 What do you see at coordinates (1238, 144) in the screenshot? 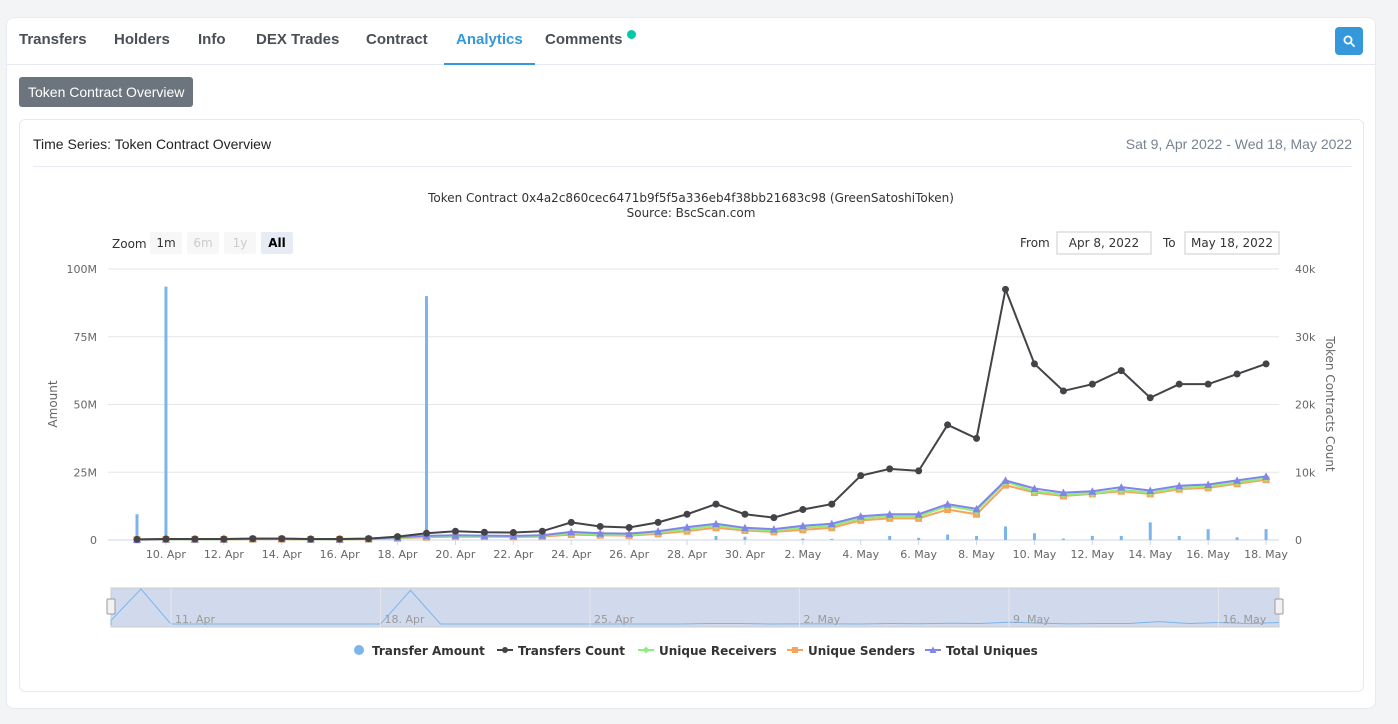
I see `panel-date-range: Sat 9, Apr 2022 - Wed 18, May 2022` at bounding box center [1238, 144].